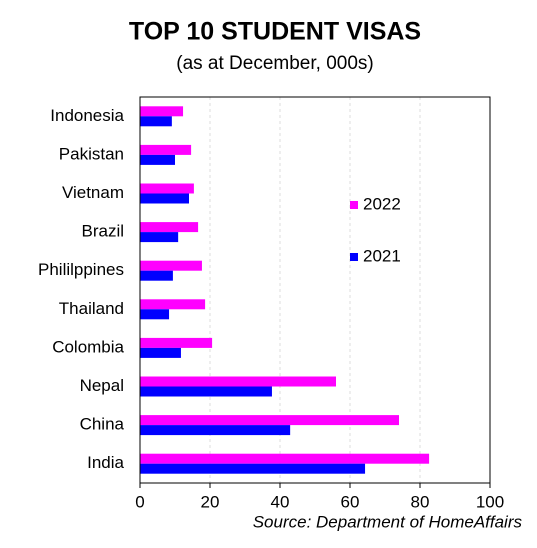 The width and height of the screenshot is (537, 548). Describe the element at coordinates (382, 255) in the screenshot. I see `legend-label: 2021` at that location.